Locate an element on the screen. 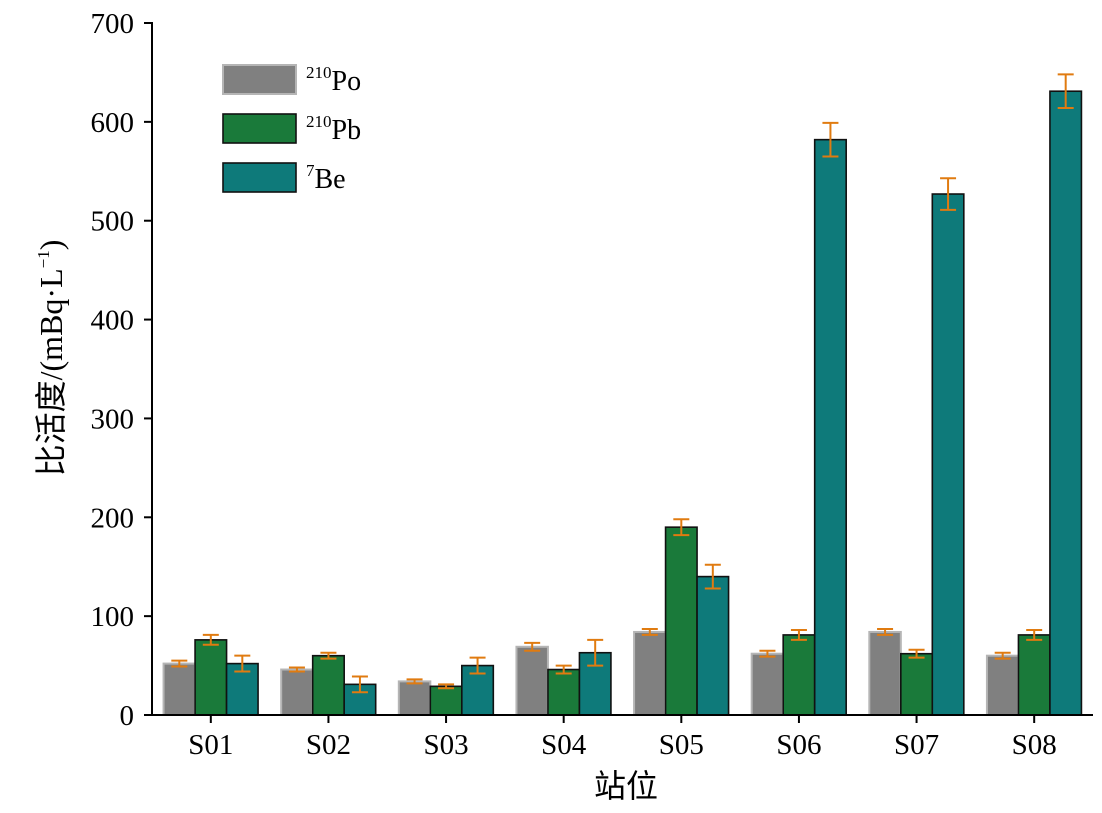  legend-label-3: 7Be is located at coordinates (326, 178).